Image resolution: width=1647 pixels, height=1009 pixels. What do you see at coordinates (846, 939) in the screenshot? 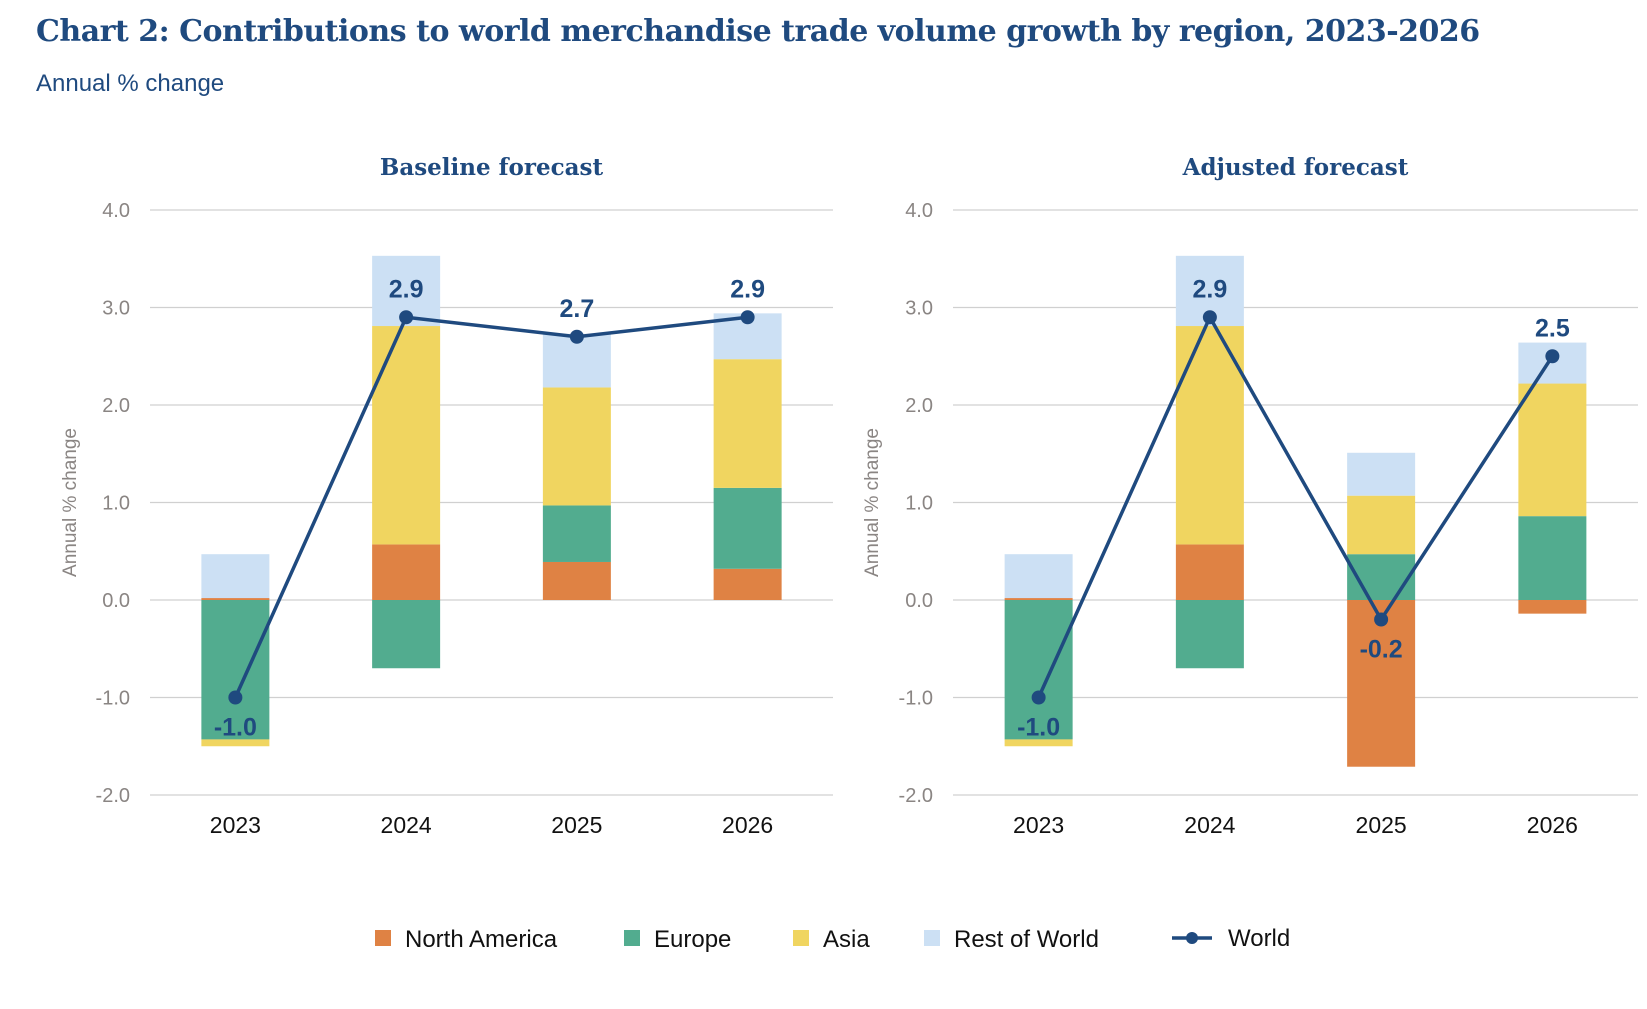
I see `legend-label: Asia` at bounding box center [846, 939].